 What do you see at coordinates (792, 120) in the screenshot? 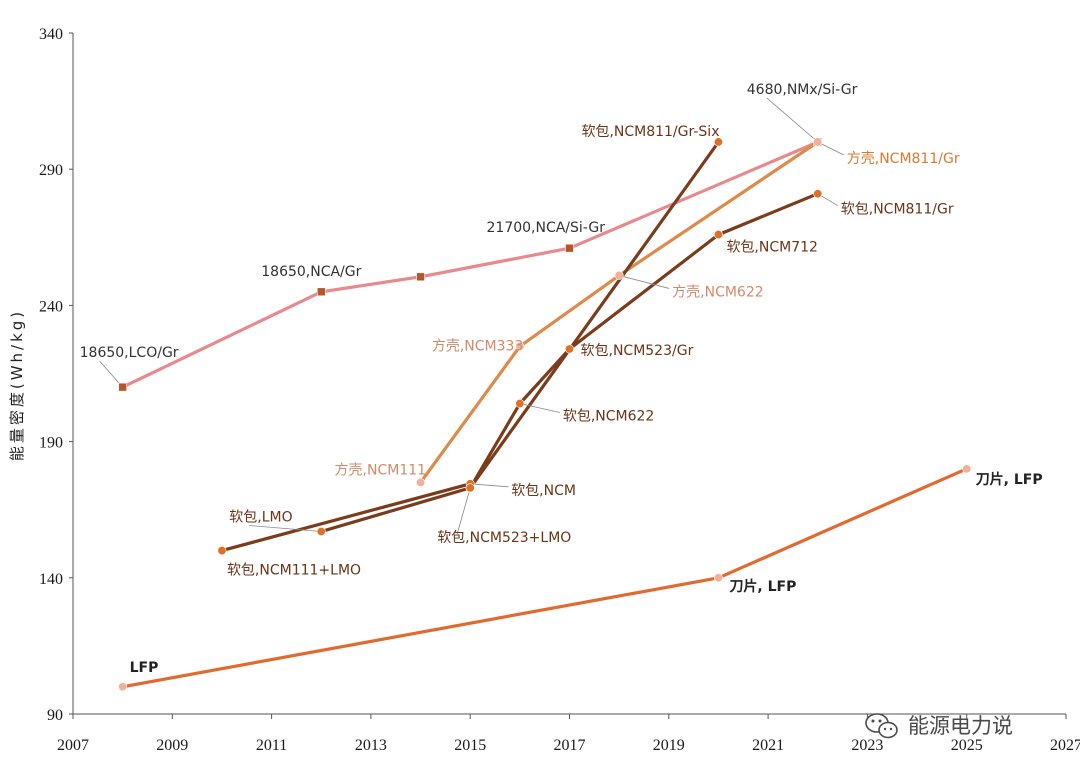
I see `annotation-leader-nmx` at bounding box center [792, 120].